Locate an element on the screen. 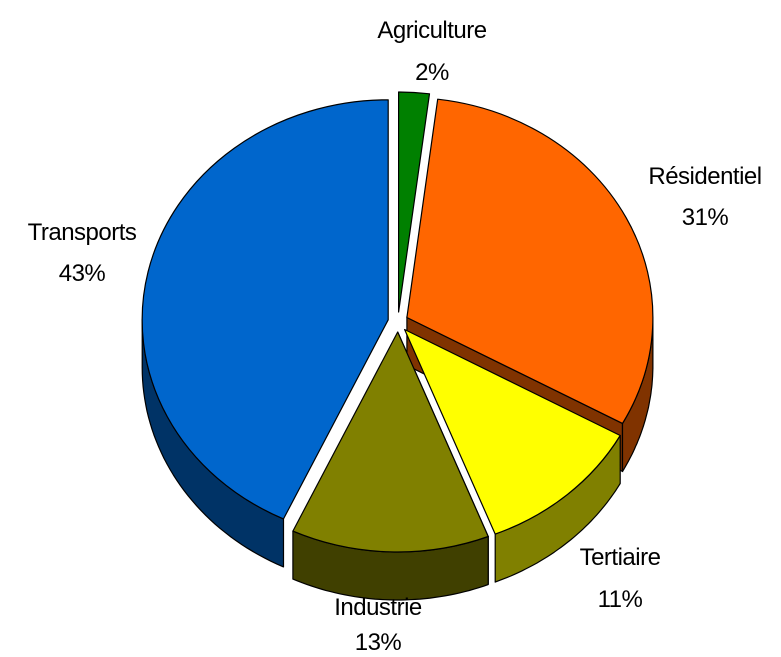 The image size is (781, 657). slice-label-transports: Transports is located at coordinates (82, 232).